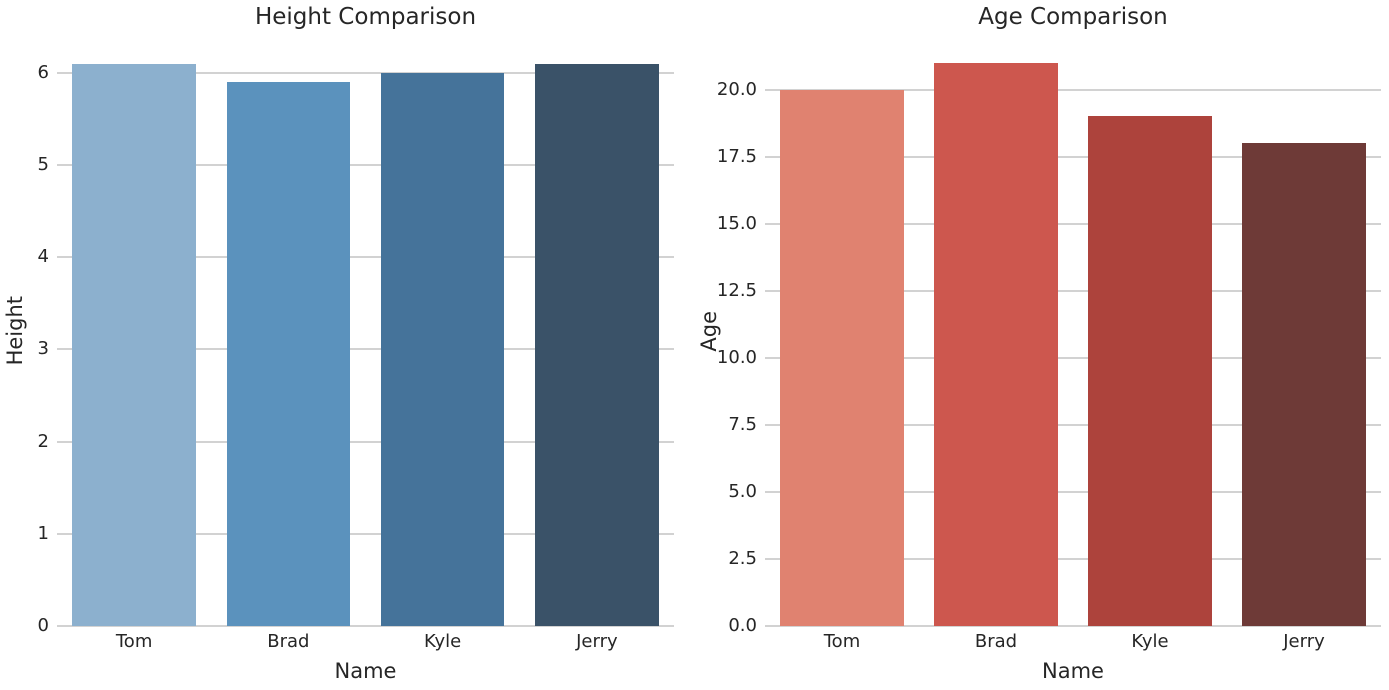 The image size is (1389, 690). Describe the element at coordinates (741, 335) in the screenshot. I see `y-axis-ticks: 0.0 2.5 5.0 7.5 10.0 12.5 15.0 17.5 20.0` at that location.